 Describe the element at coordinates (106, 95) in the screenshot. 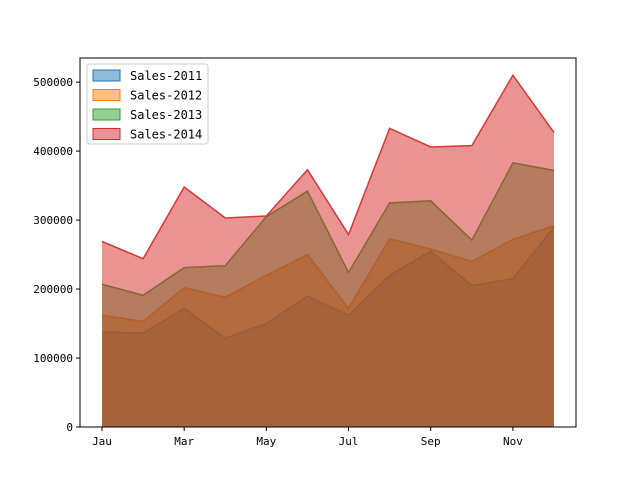

I see `legend-swatch-sales-2012` at that location.